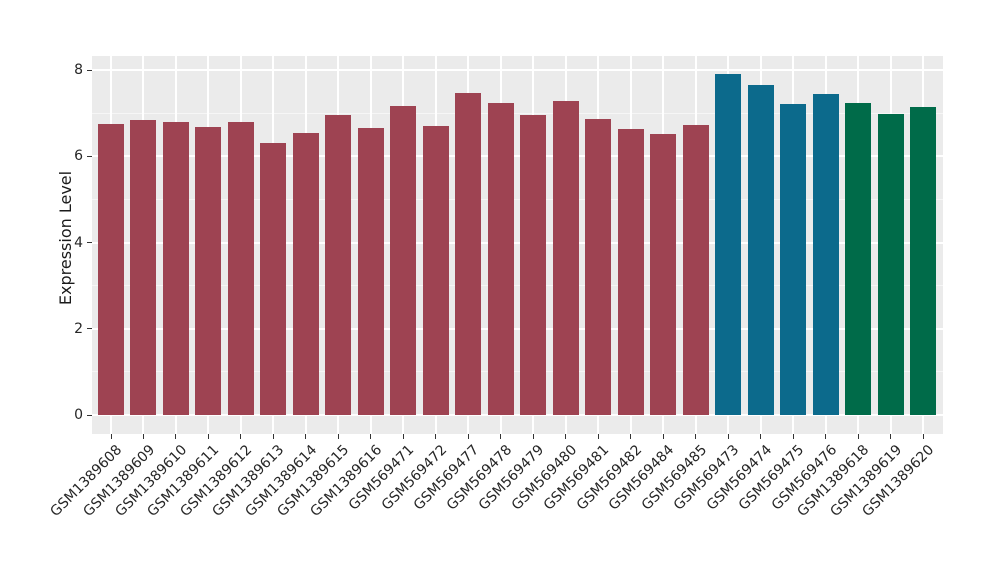 The width and height of the screenshot is (1000, 580). Describe the element at coordinates (923, 436) in the screenshot. I see `x-tickmark-GSM1389620` at that location.